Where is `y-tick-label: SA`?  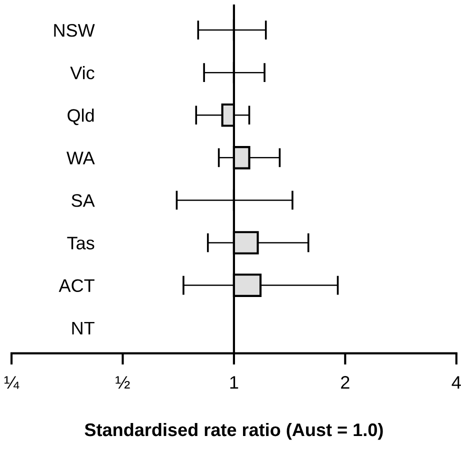
y-tick-label: SA is located at coordinates (83, 200).